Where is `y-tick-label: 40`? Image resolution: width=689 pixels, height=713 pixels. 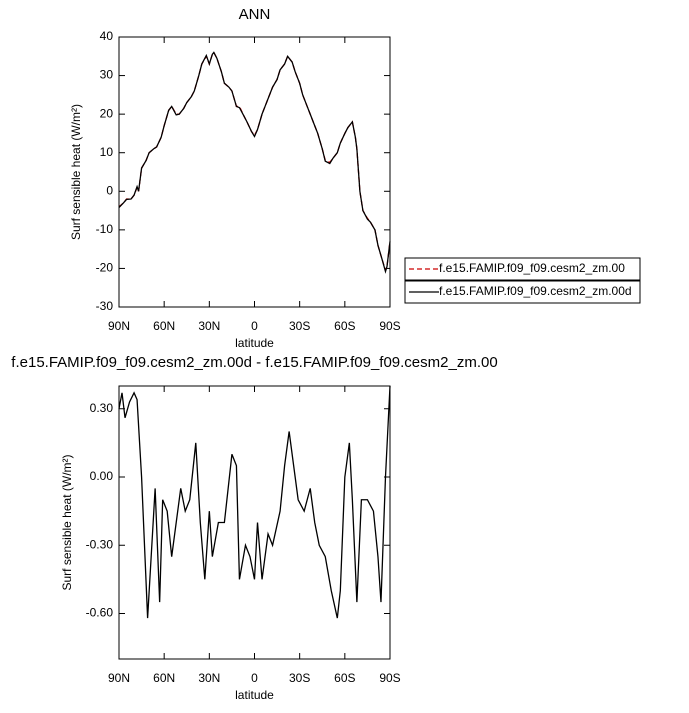
y-tick-label: 40 is located at coordinates (107, 36).